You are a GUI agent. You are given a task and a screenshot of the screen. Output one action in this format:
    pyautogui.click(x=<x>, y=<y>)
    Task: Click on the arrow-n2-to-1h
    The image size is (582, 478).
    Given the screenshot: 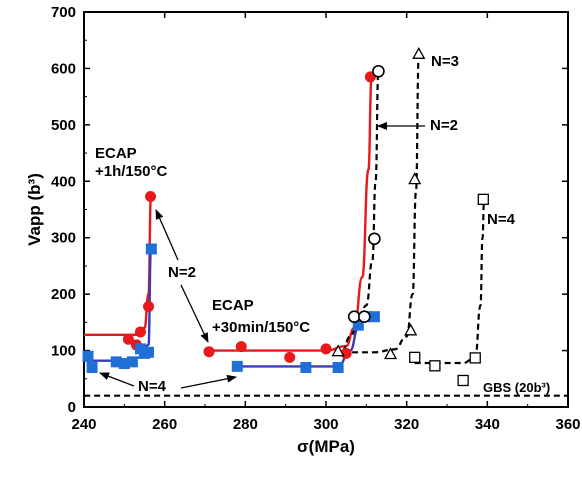 What is the action you would take?
    pyautogui.click(x=167, y=235)
    